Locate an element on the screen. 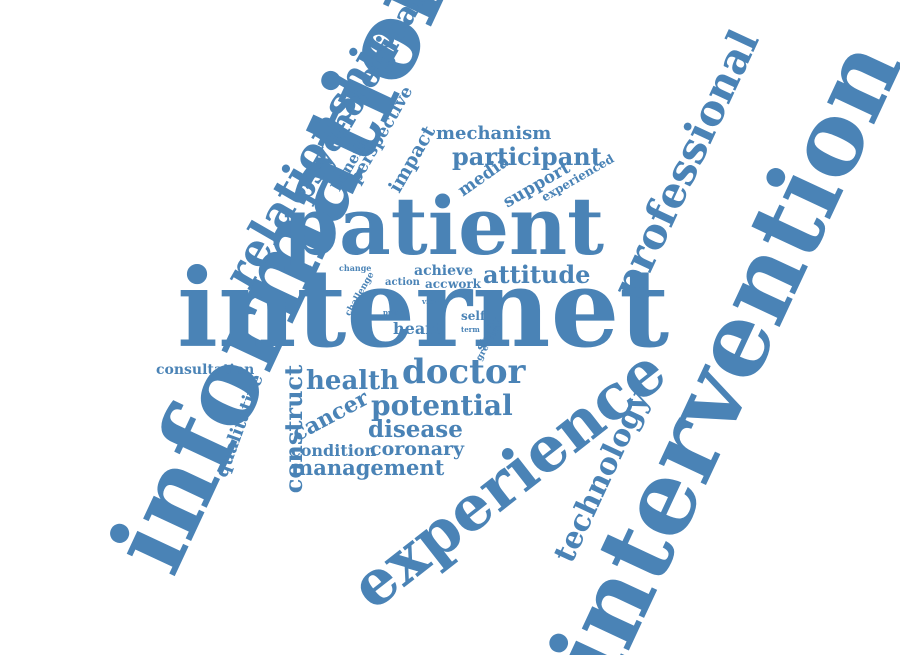  word-mechanism: mechanism is located at coordinates (494, 133).